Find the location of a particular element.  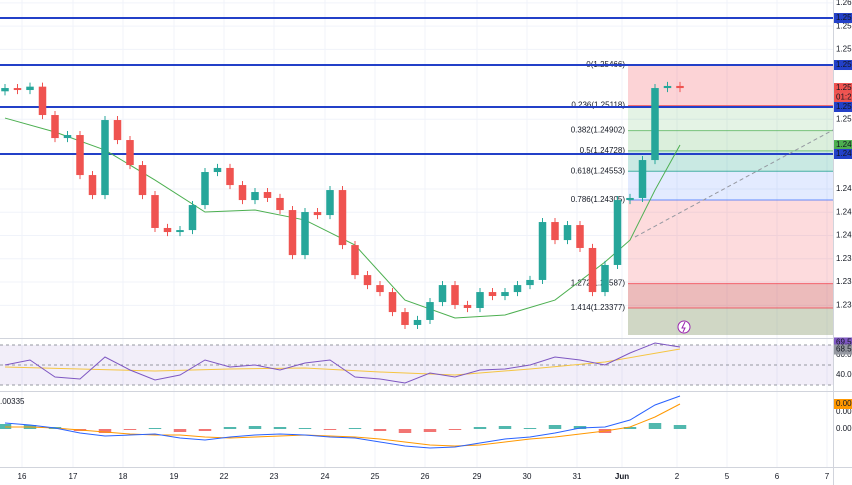

rsi-pane is located at coordinates (416, 364).